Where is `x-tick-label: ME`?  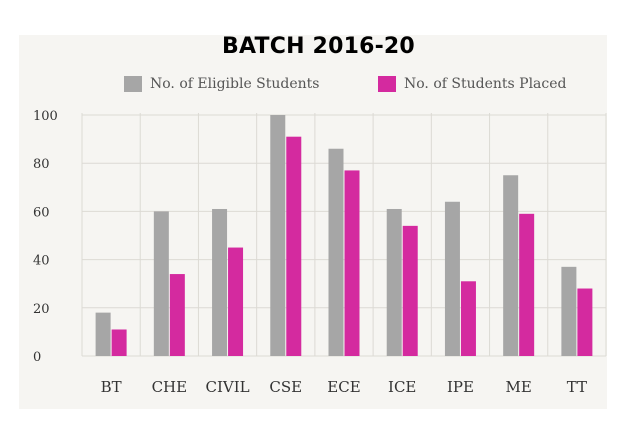
x-tick-label: ME is located at coordinates (519, 387).